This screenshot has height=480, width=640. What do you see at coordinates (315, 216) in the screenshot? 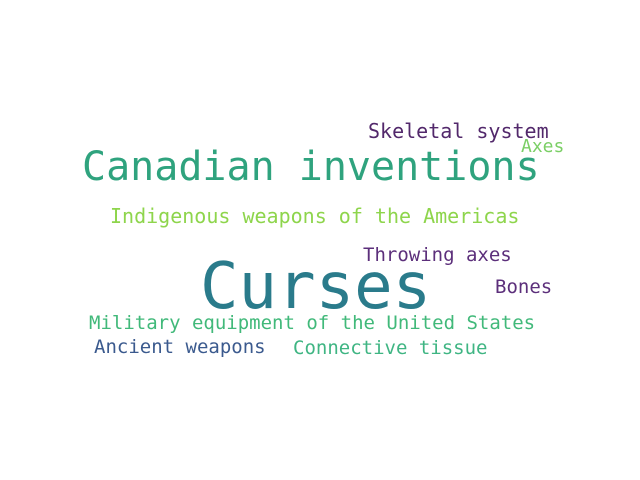
I see `word-indigenous-weapons: Indigenous weapons of the Americas` at bounding box center [315, 216].